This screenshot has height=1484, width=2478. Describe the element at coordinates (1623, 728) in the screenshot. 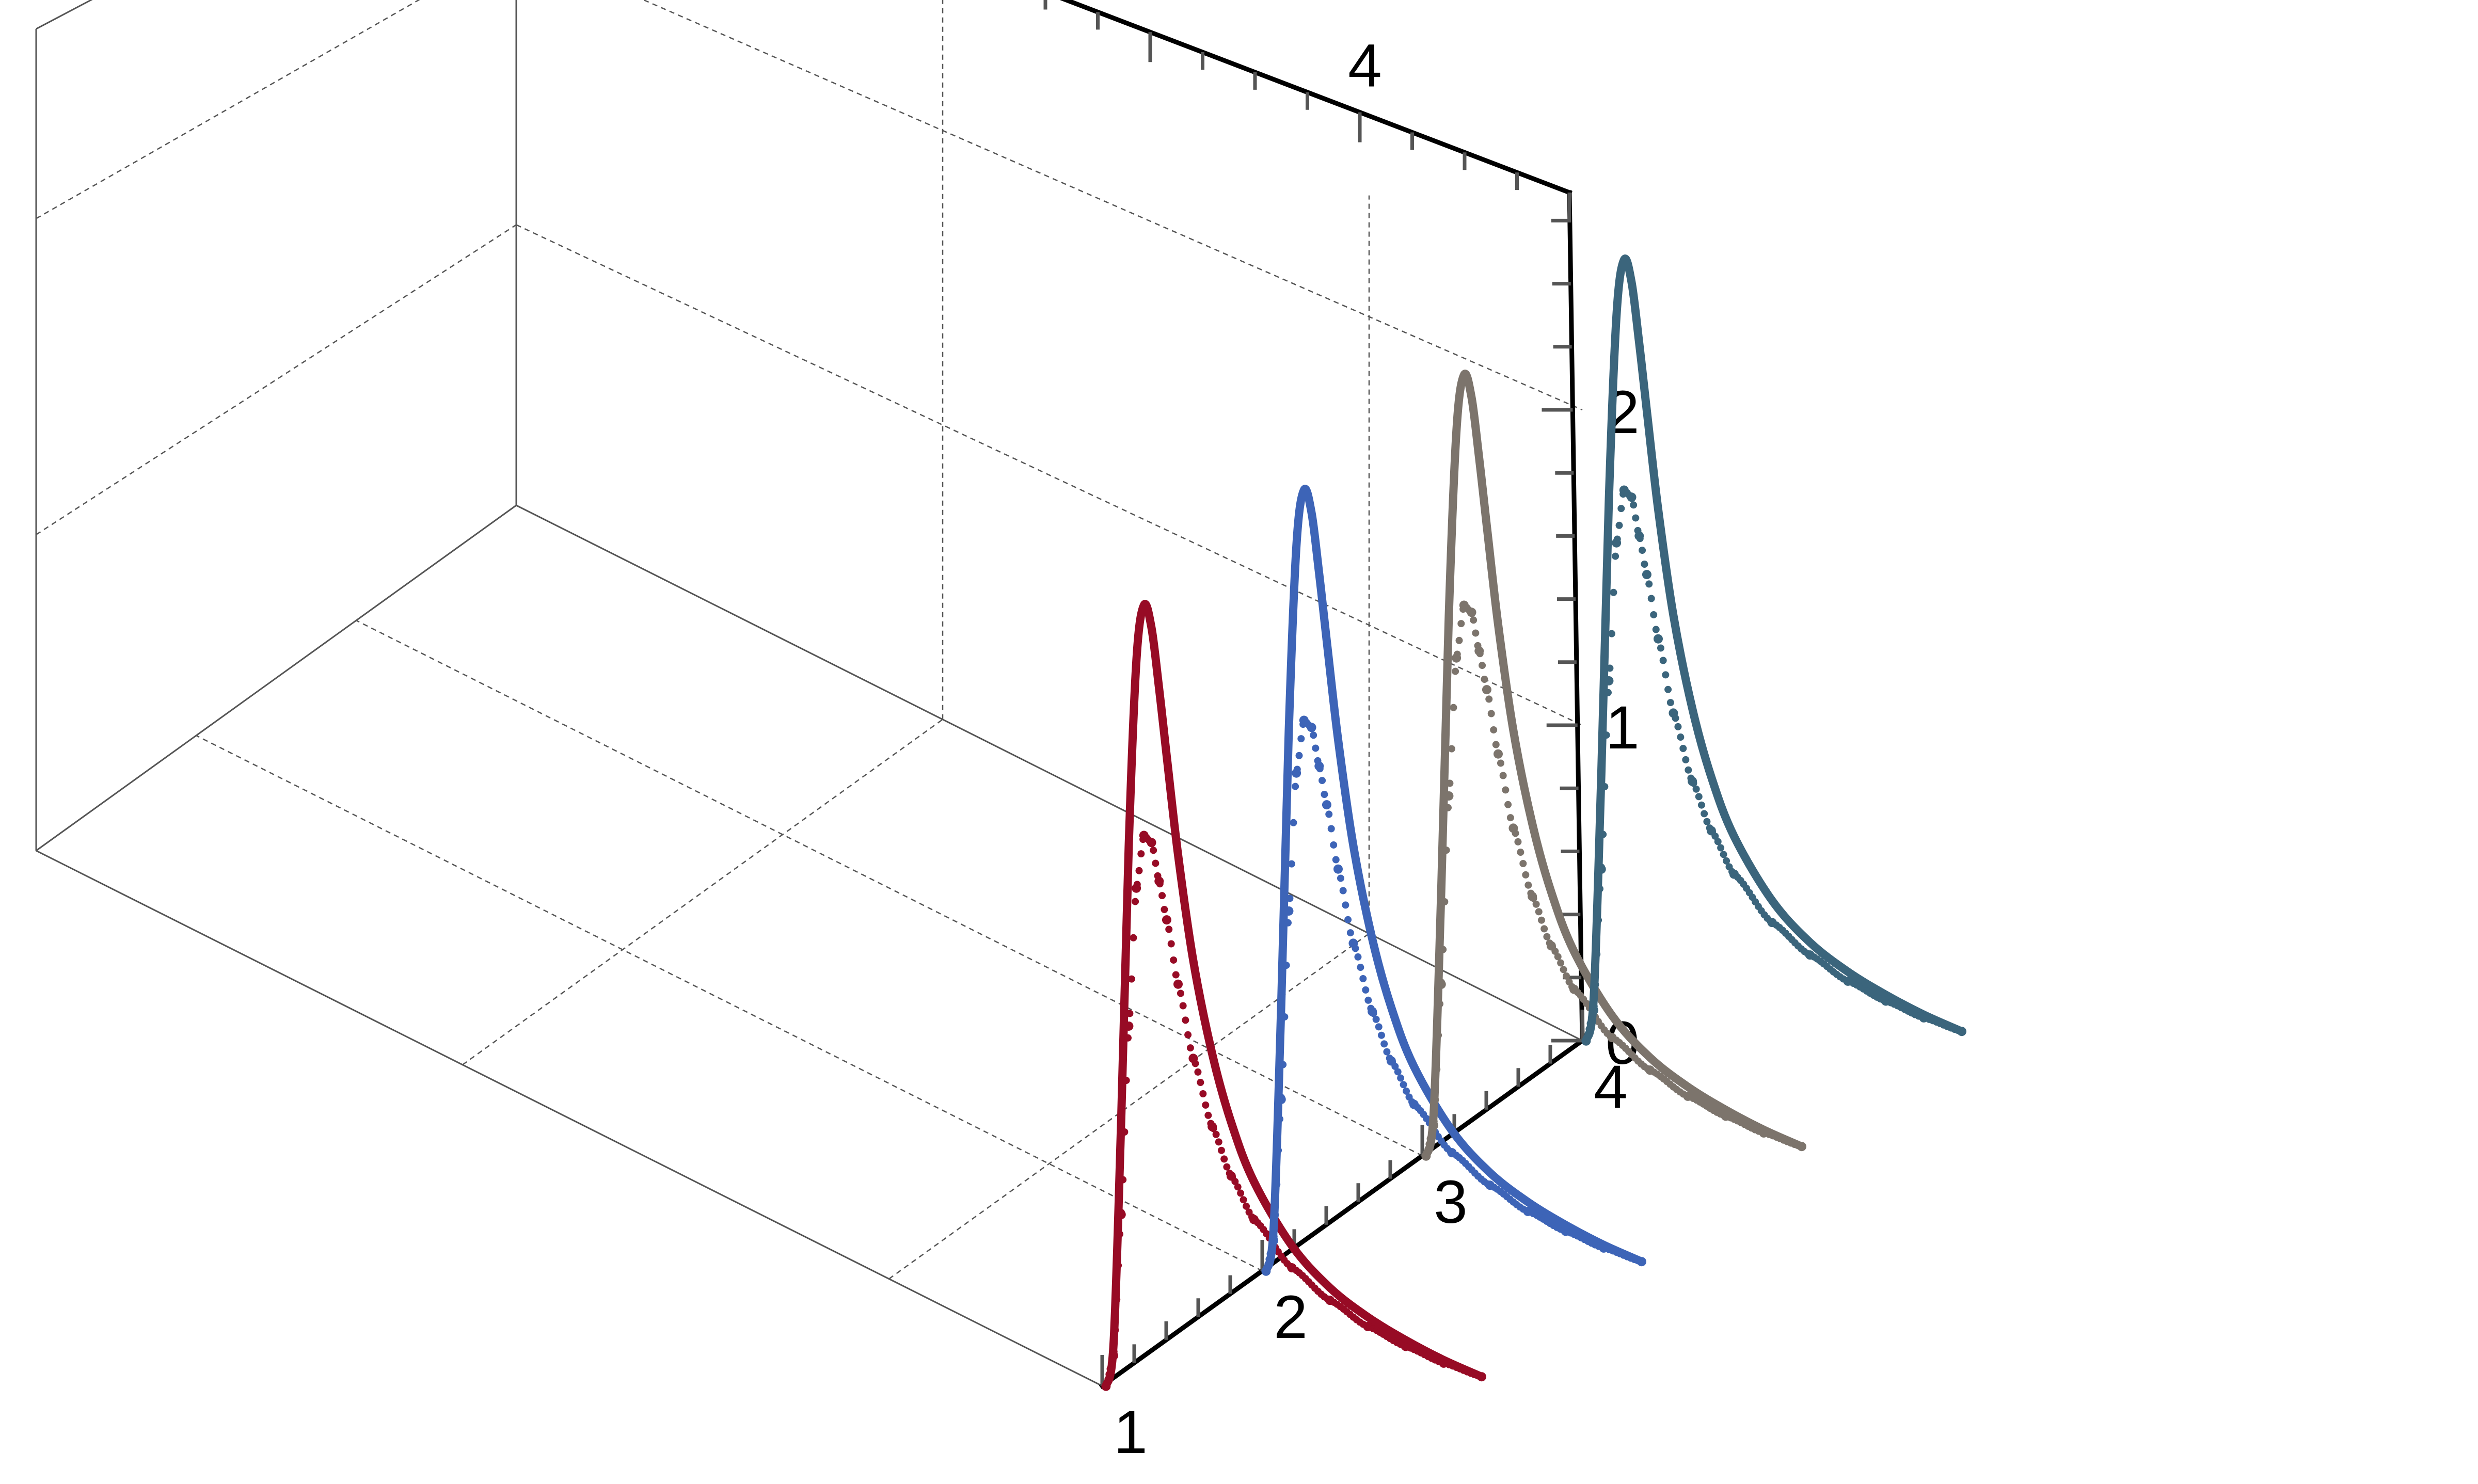

I see `vertical-tick-label: 1` at that location.